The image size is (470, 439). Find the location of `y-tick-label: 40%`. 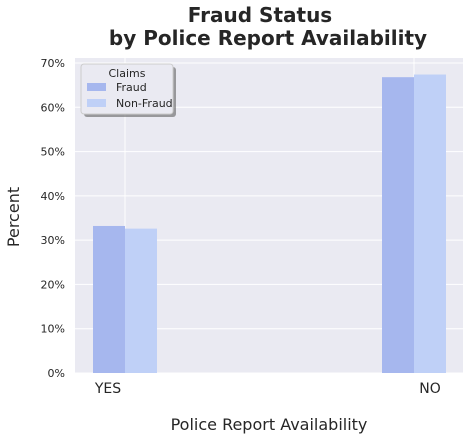

y-tick-label: 40% is located at coordinates (53, 196).